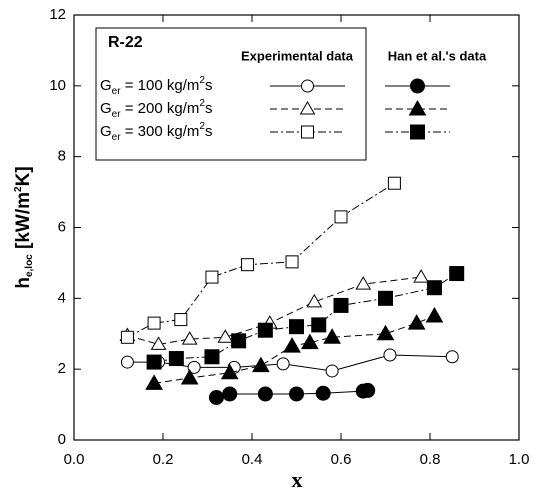  Describe the element at coordinates (57, 14) in the screenshot. I see `y-tick-label: 12` at that location.